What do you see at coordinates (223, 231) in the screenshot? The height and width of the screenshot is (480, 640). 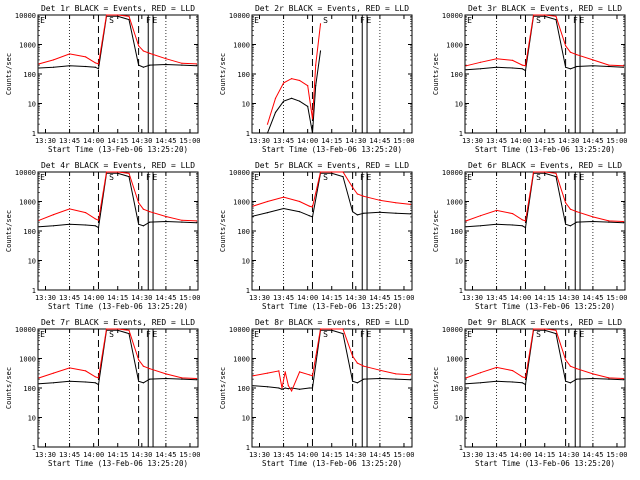 I see `y-axis-label: Counts/sec` at bounding box center [223, 231].